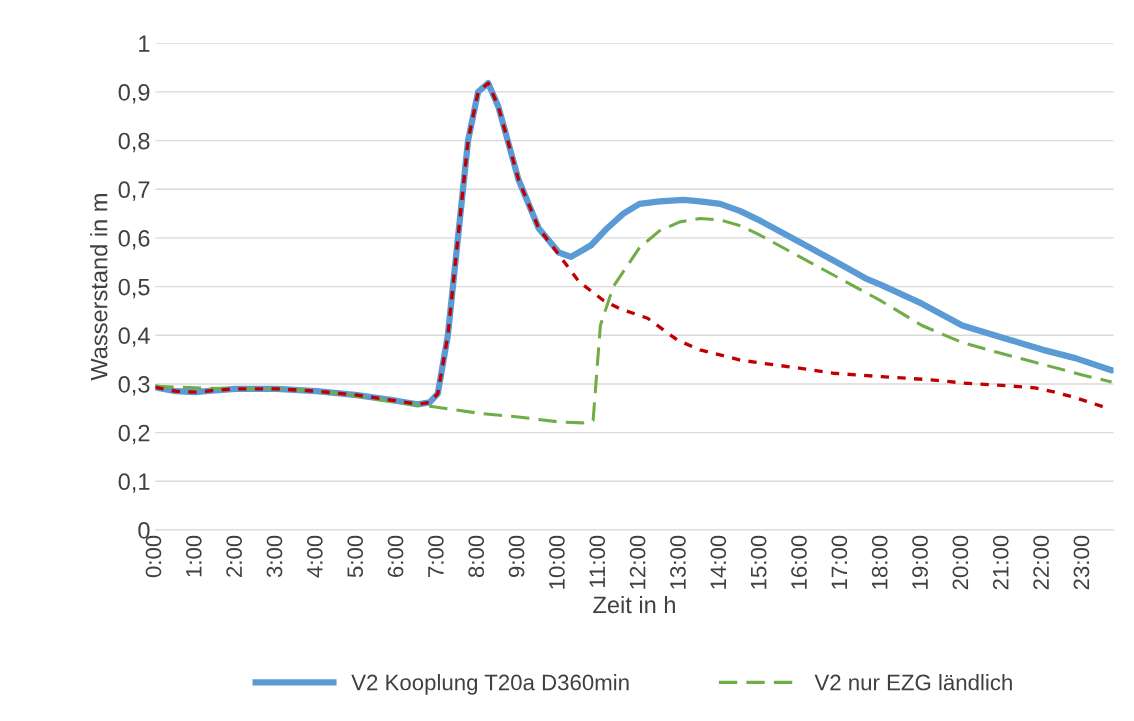 The width and height of the screenshot is (1134, 721). I want to click on y-tick-label: 0,5, so click(134, 288).